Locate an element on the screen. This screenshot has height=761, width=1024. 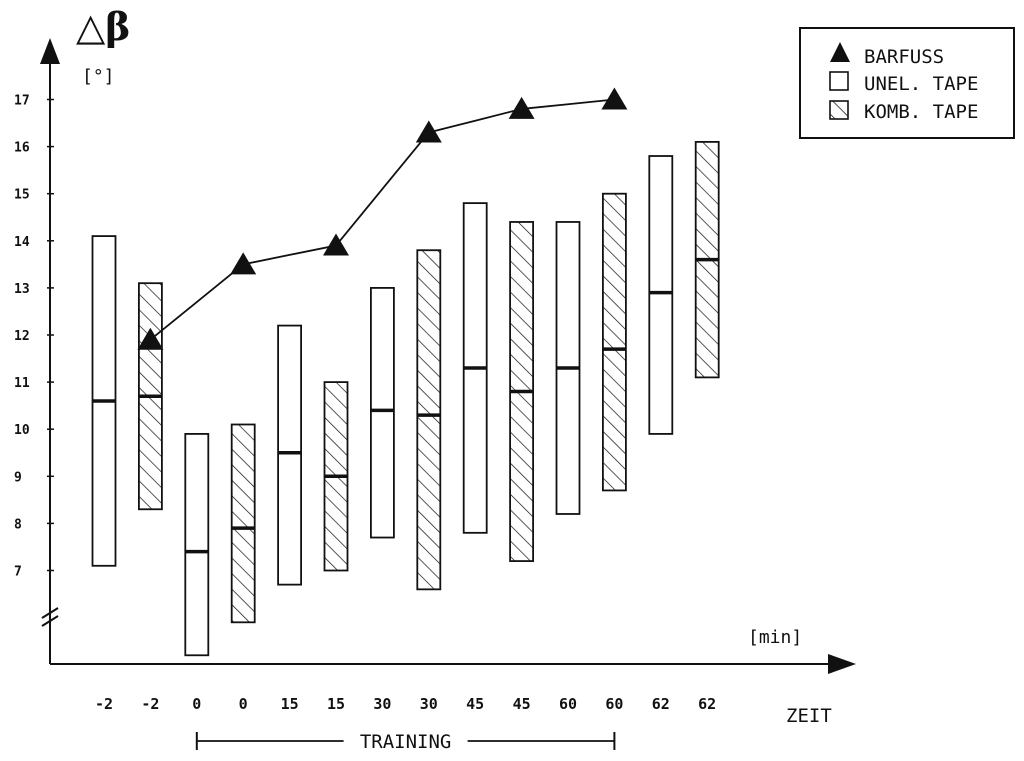
y-tick-label: 8 is located at coordinates (18, 524).